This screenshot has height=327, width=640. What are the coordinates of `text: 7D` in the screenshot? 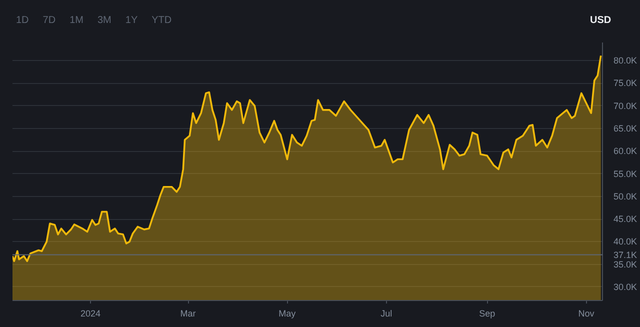 It's located at (49, 20).